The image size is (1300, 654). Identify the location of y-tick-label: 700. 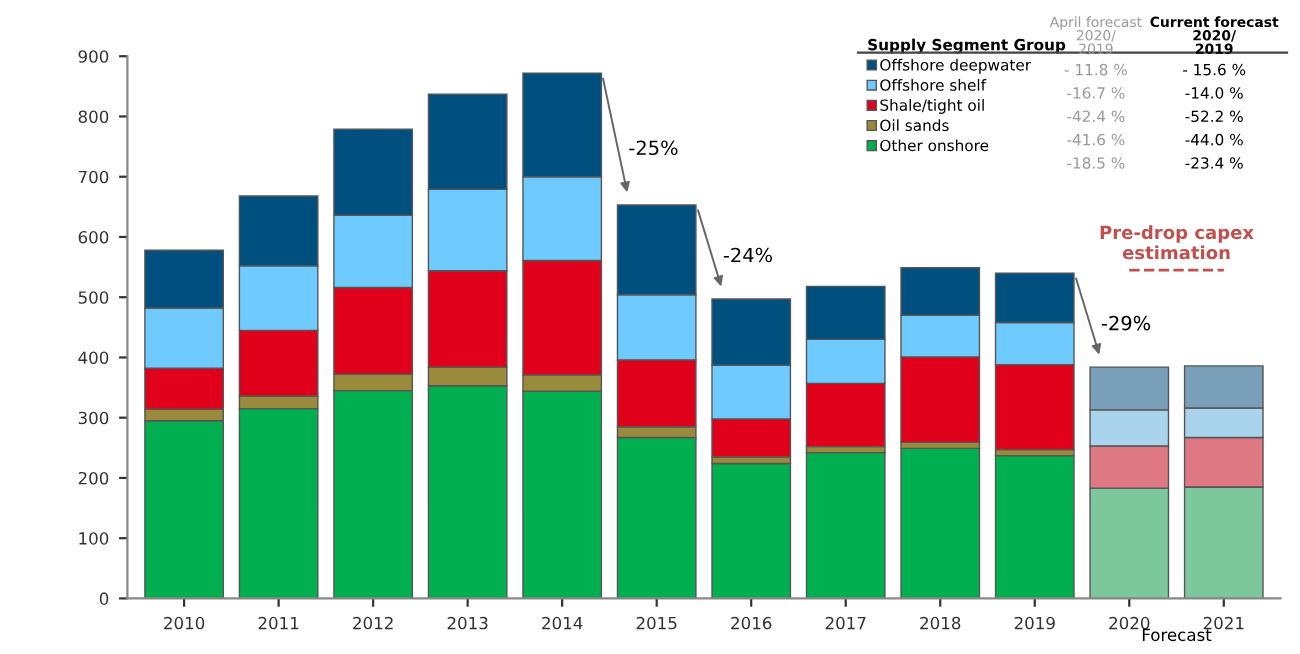
(93, 177).